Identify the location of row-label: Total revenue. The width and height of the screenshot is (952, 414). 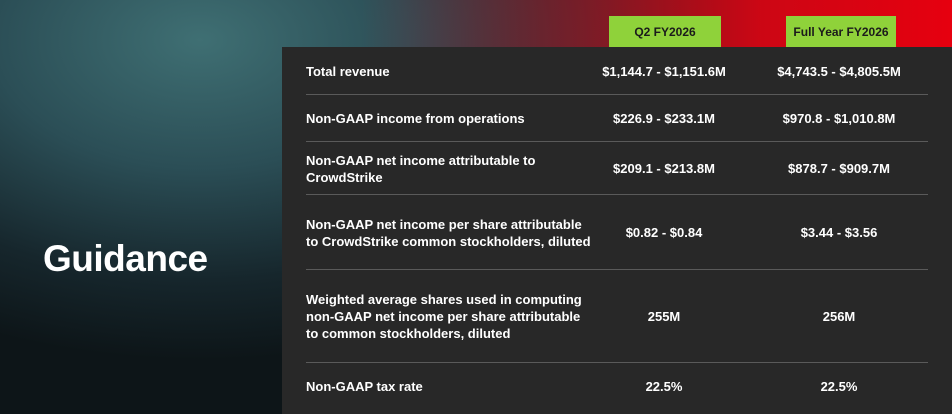
(348, 71).